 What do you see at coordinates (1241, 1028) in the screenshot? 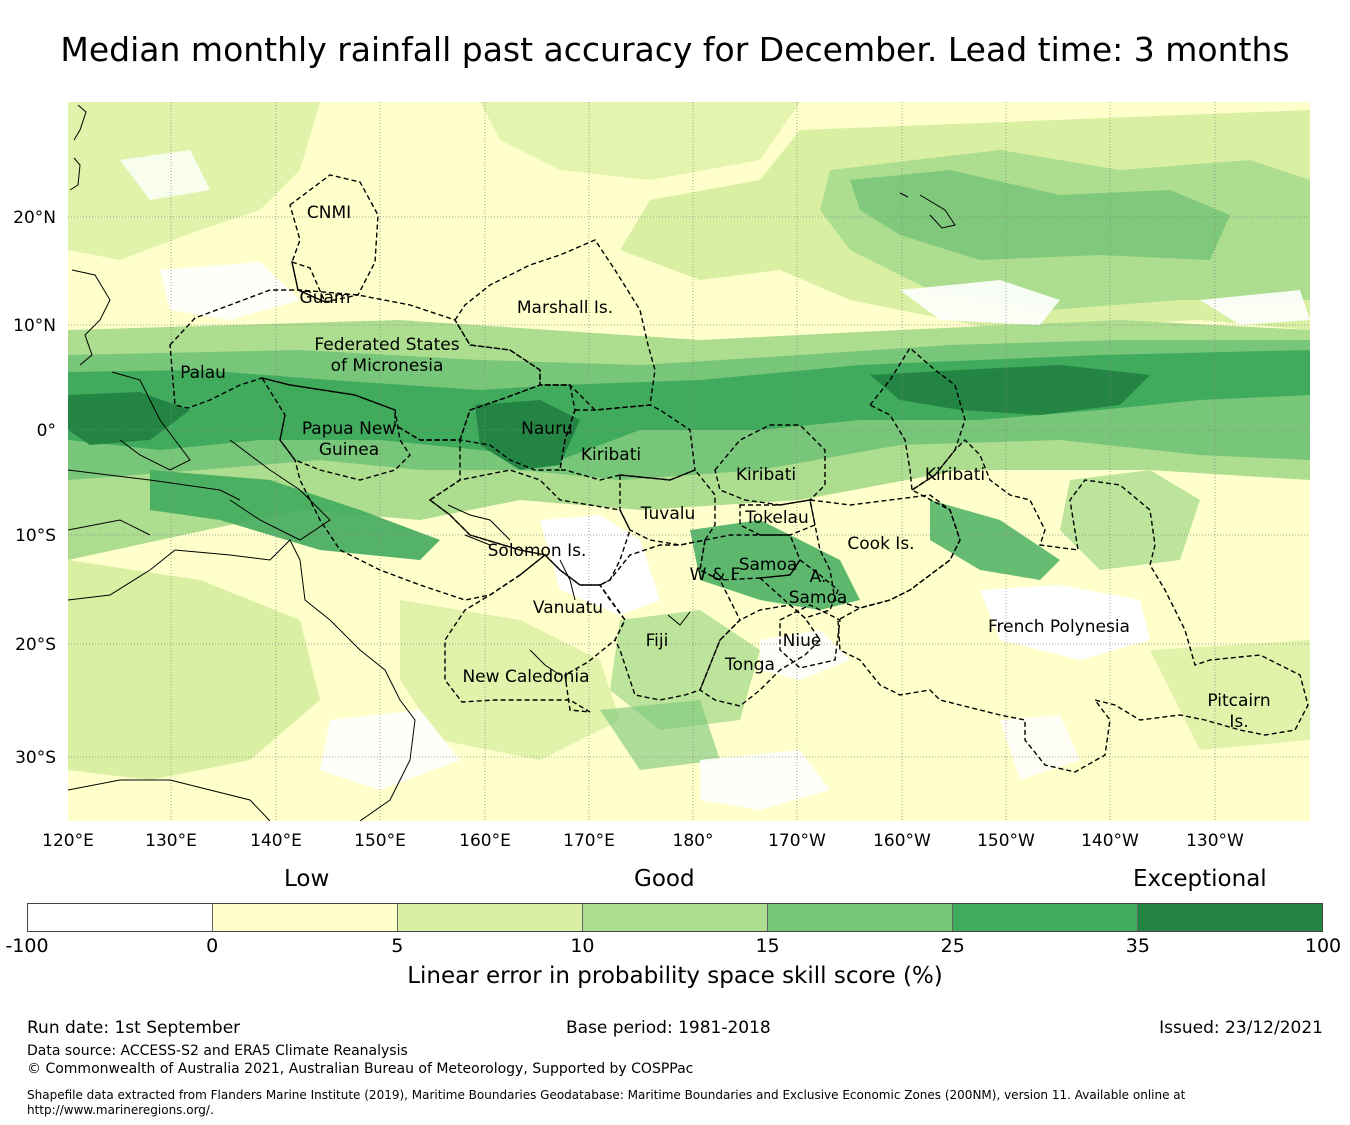
I see `issued-date: Issued: 23/12/2021` at bounding box center [1241, 1028].